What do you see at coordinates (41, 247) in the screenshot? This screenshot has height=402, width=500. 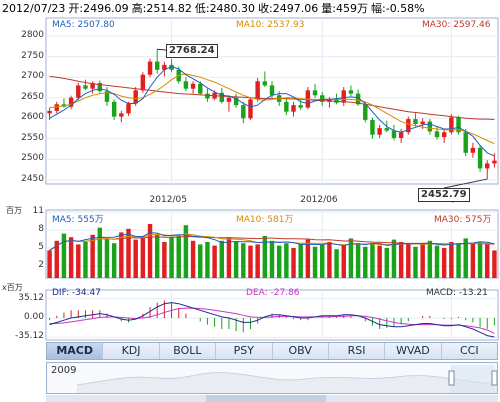 I see `volume-tick-label: 5` at bounding box center [41, 247].